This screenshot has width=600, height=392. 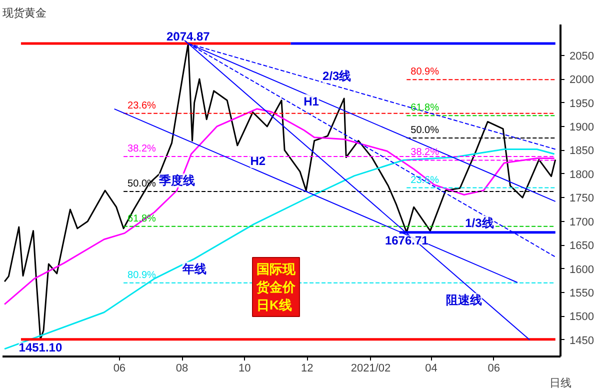 What do you see at coordinates (312, 101) in the screenshot?
I see `annotation: H1` at bounding box center [312, 101].